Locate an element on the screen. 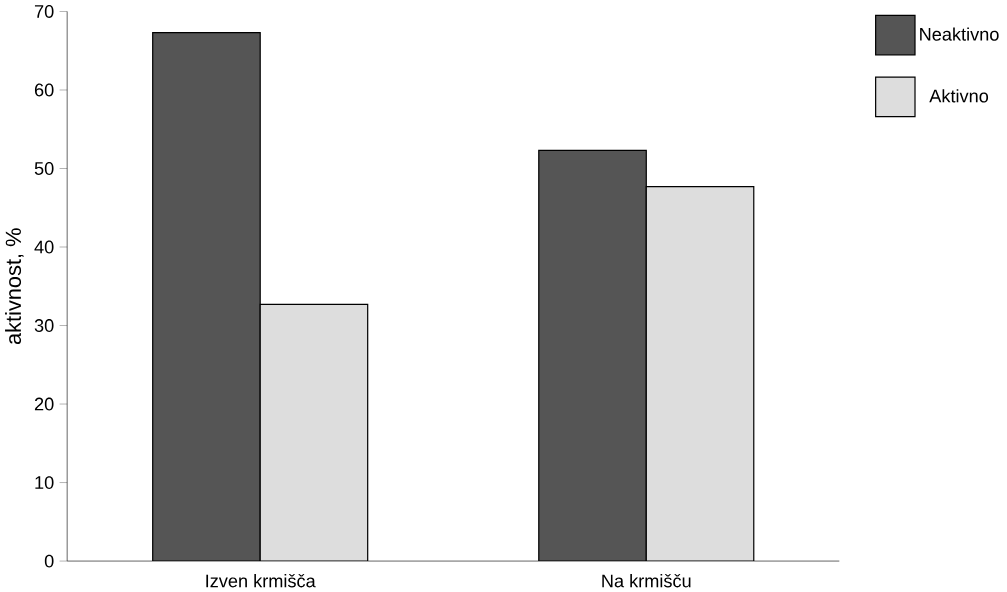 This screenshot has height=592, width=1007. y-tick-label: 10 is located at coordinates (44, 482).